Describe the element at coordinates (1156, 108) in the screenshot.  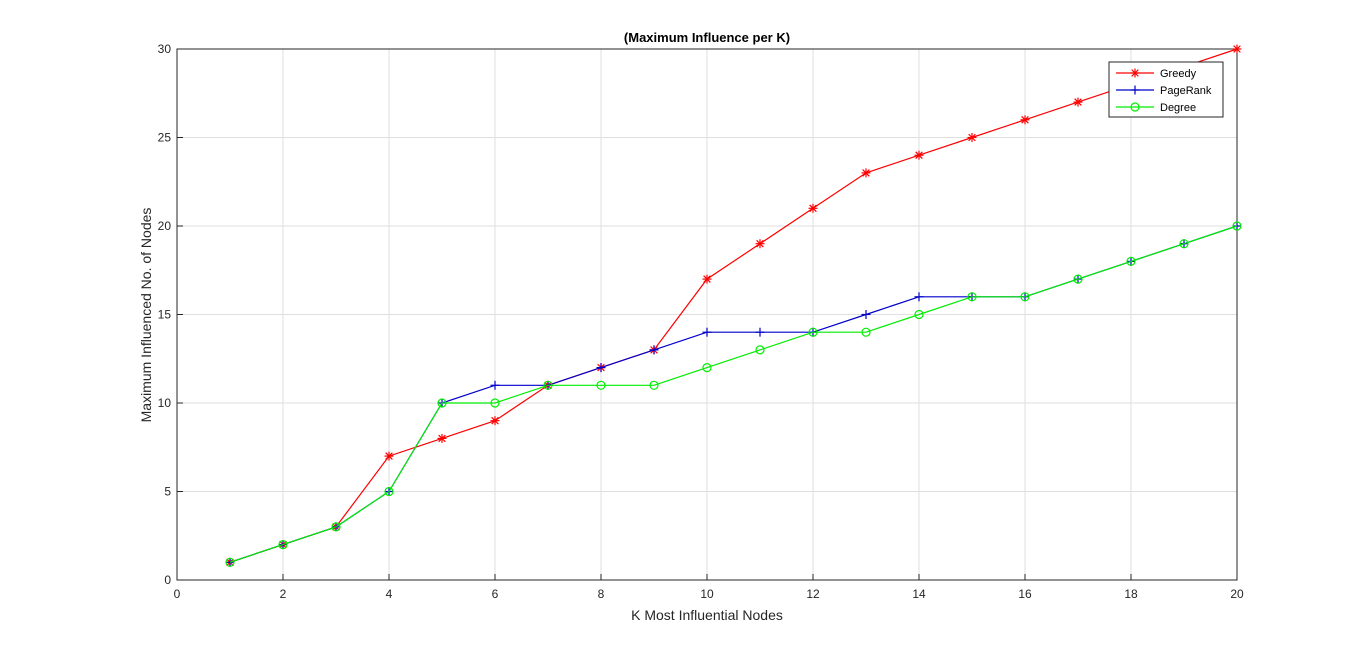
I see `legend-entry-degree: Degree` at that location.